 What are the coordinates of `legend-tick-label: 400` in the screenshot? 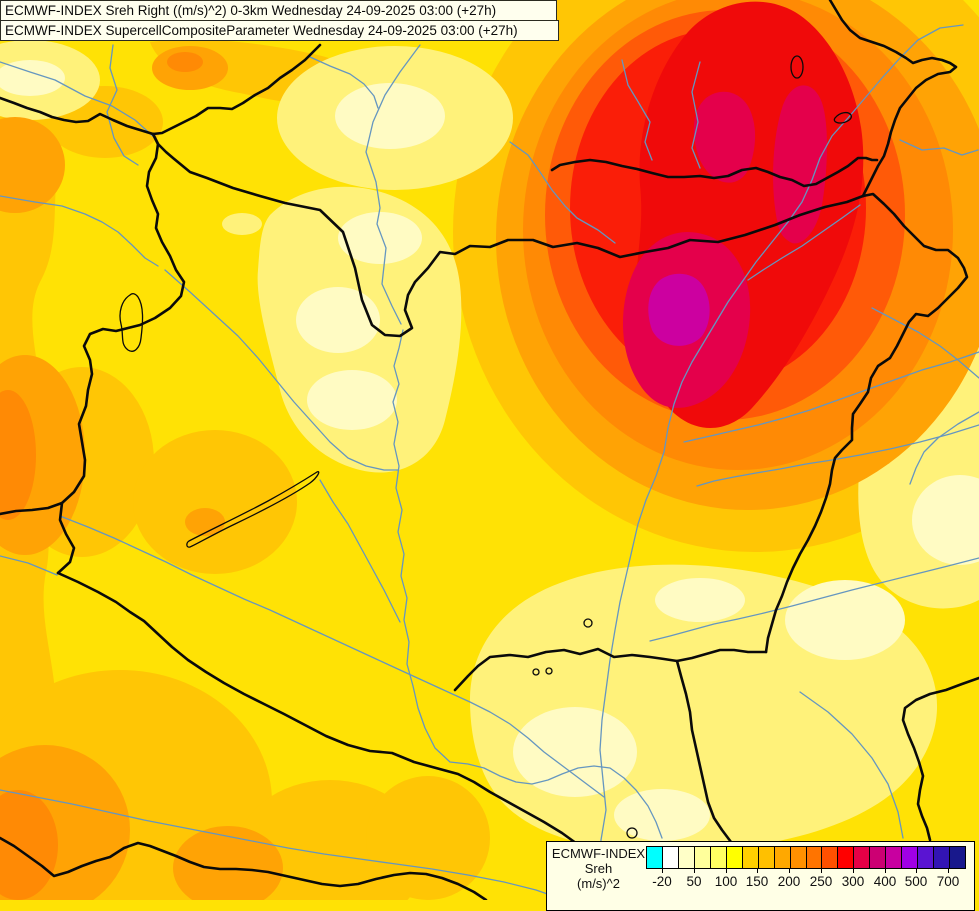 It's located at (885, 881).